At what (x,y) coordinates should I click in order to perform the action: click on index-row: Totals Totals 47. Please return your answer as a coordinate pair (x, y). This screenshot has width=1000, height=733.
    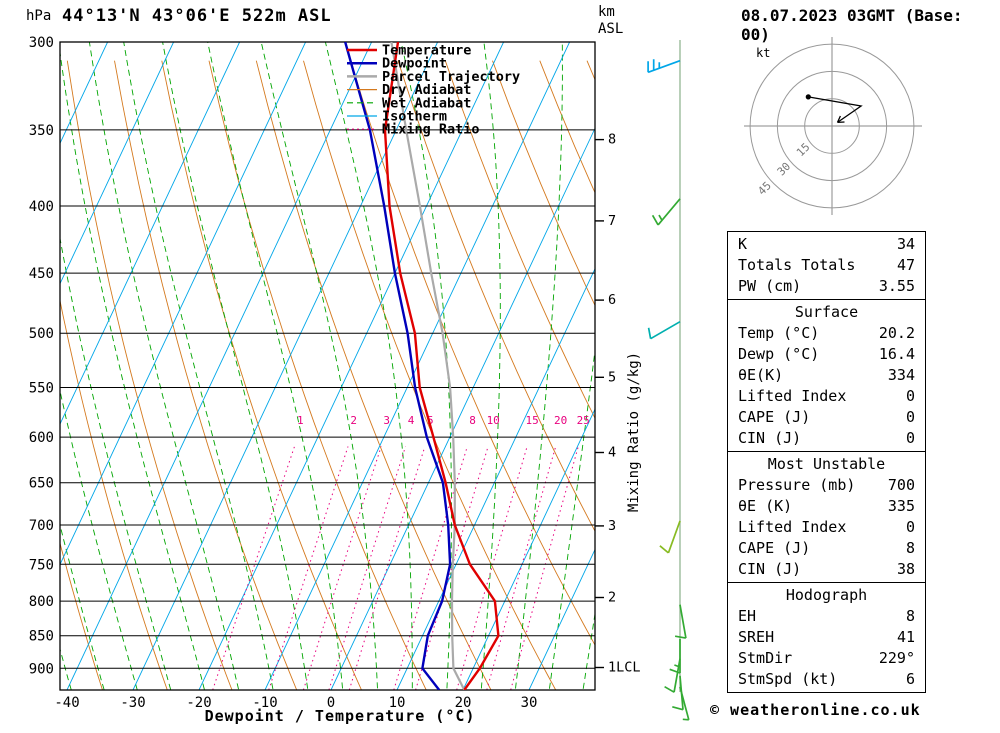
    Looking at the image, I should click on (826, 265).